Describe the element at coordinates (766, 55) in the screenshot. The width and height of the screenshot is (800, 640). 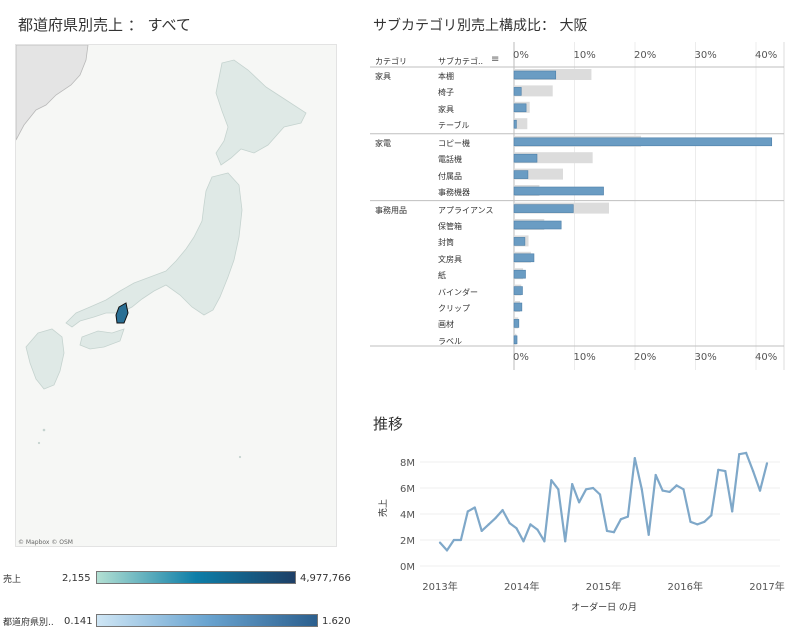
I see `x-tick-top: 40%` at that location.